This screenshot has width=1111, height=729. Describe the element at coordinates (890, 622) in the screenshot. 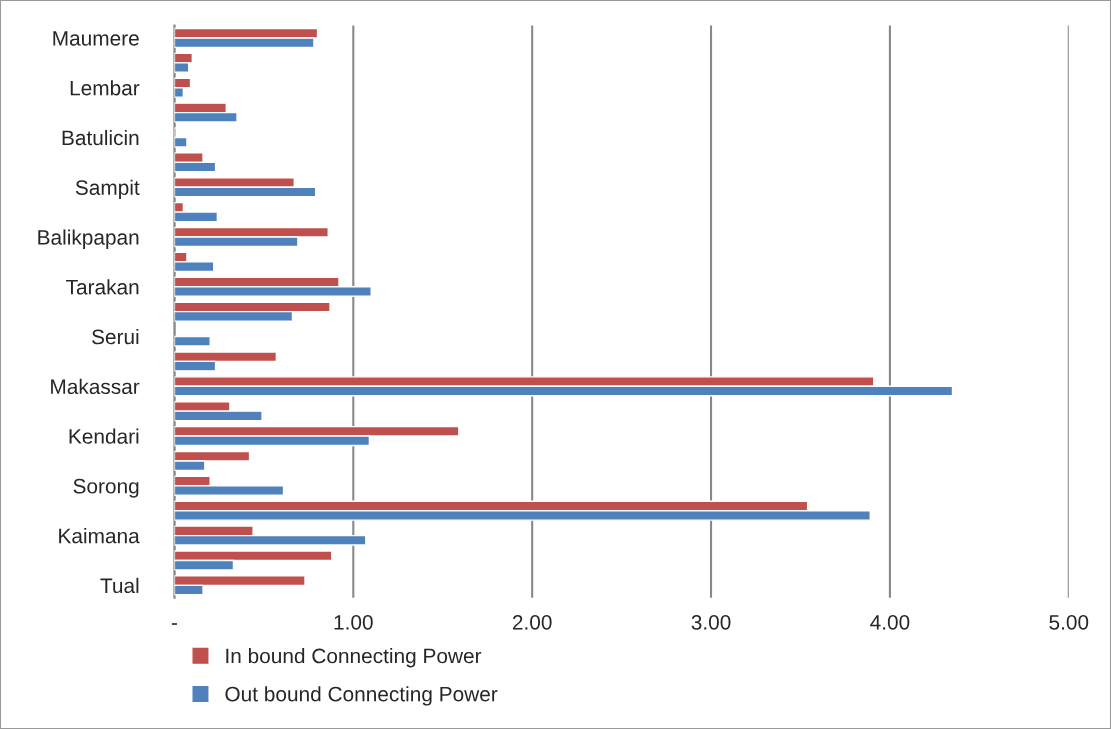

I see `x-tick-label: 4.00` at that location.